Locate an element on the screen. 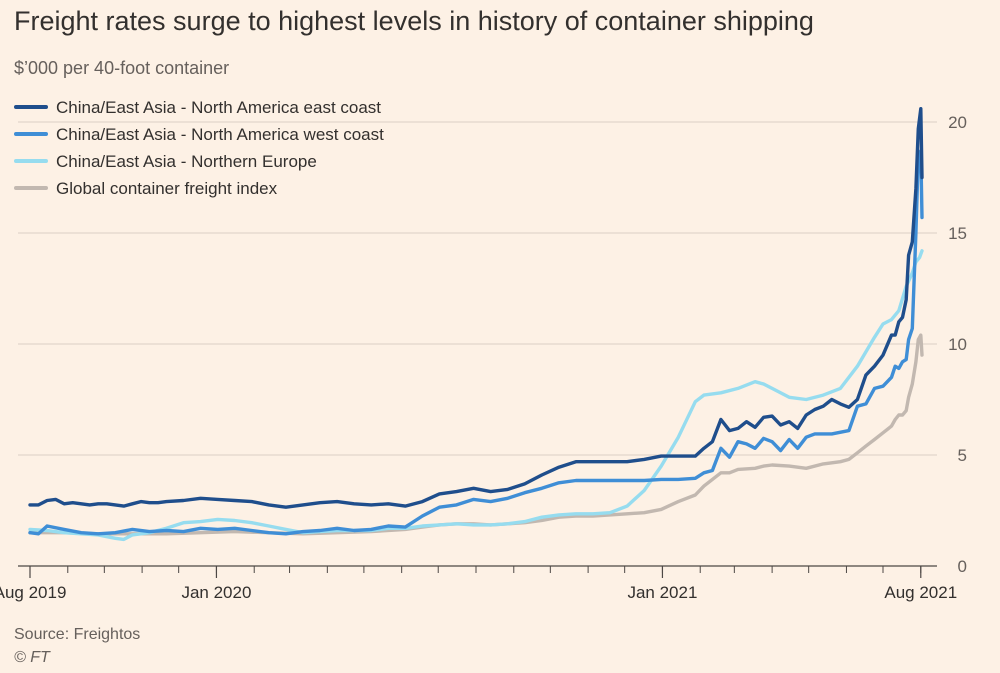  x-tick-label: Jan 2020 is located at coordinates (216, 592).